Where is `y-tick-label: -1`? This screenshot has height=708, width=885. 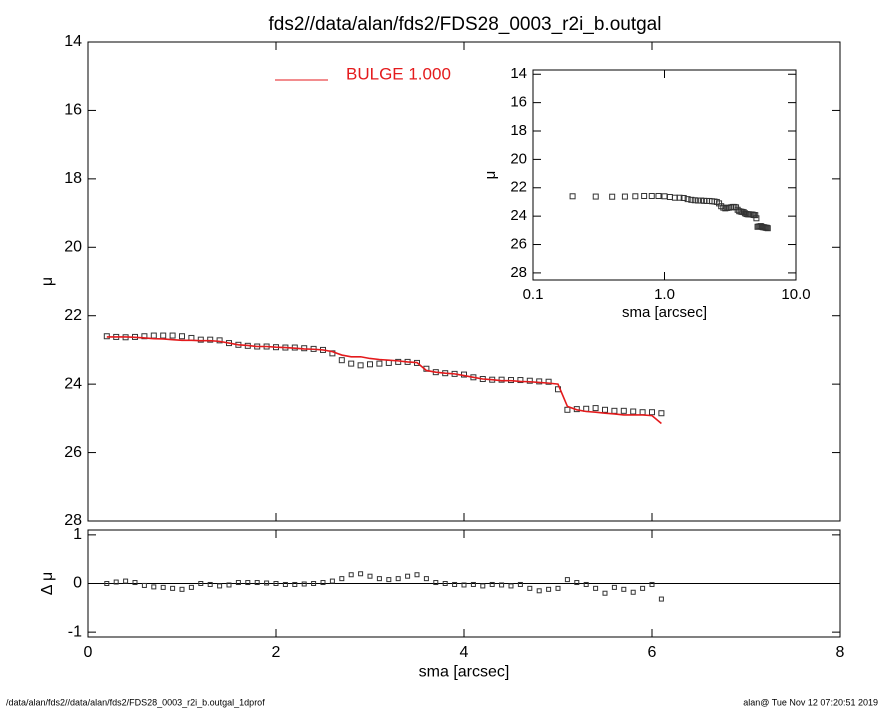 y-tick-label: -1 is located at coordinates (75, 631).